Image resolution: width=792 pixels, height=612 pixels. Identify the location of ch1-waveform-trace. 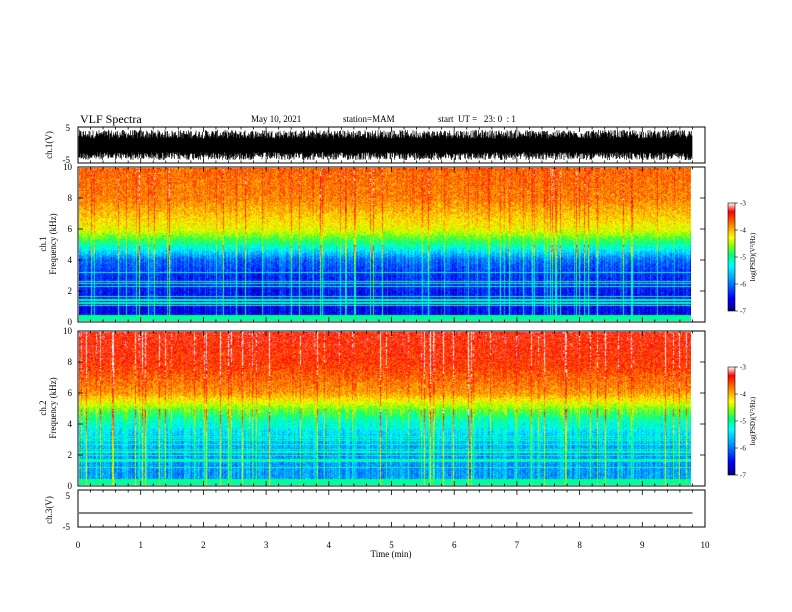
(385, 145).